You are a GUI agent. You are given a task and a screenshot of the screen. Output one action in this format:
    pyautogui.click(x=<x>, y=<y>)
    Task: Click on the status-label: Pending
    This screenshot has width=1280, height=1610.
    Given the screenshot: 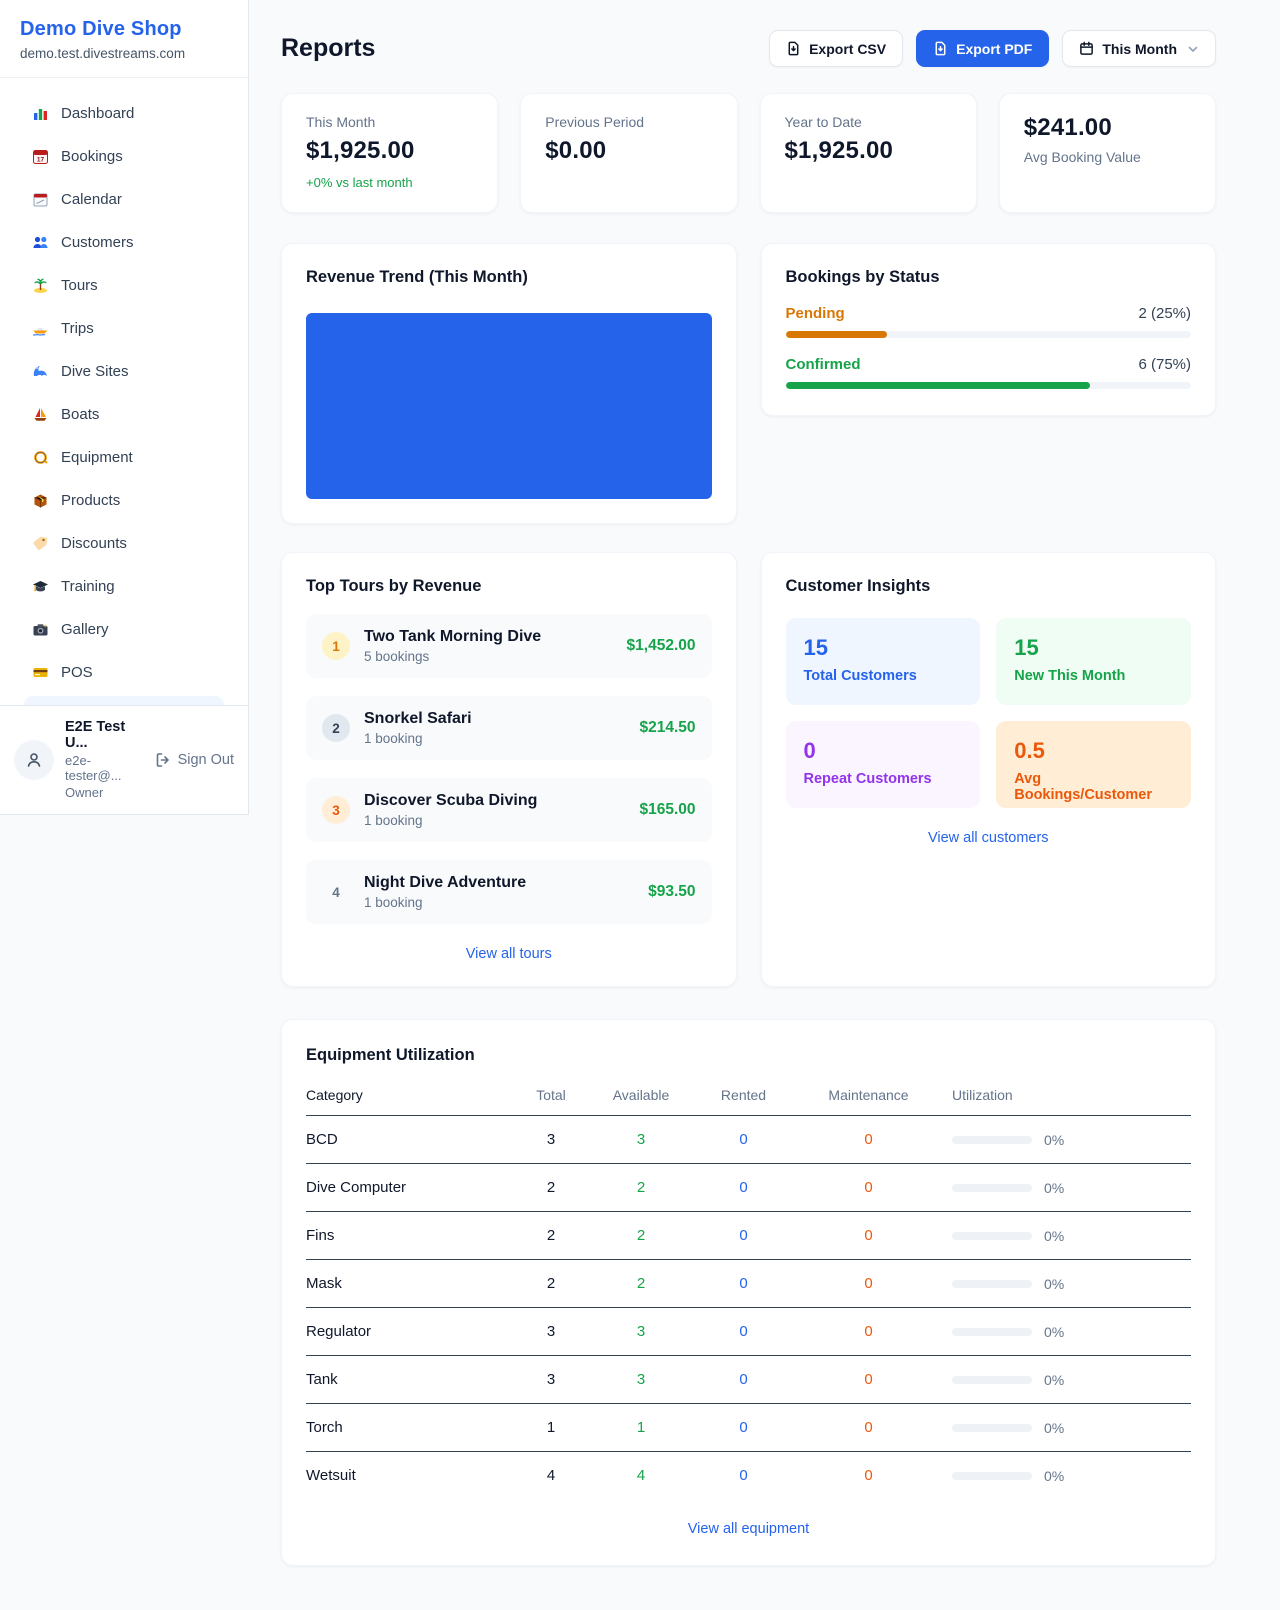 What is the action you would take?
    pyautogui.click(x=815, y=313)
    